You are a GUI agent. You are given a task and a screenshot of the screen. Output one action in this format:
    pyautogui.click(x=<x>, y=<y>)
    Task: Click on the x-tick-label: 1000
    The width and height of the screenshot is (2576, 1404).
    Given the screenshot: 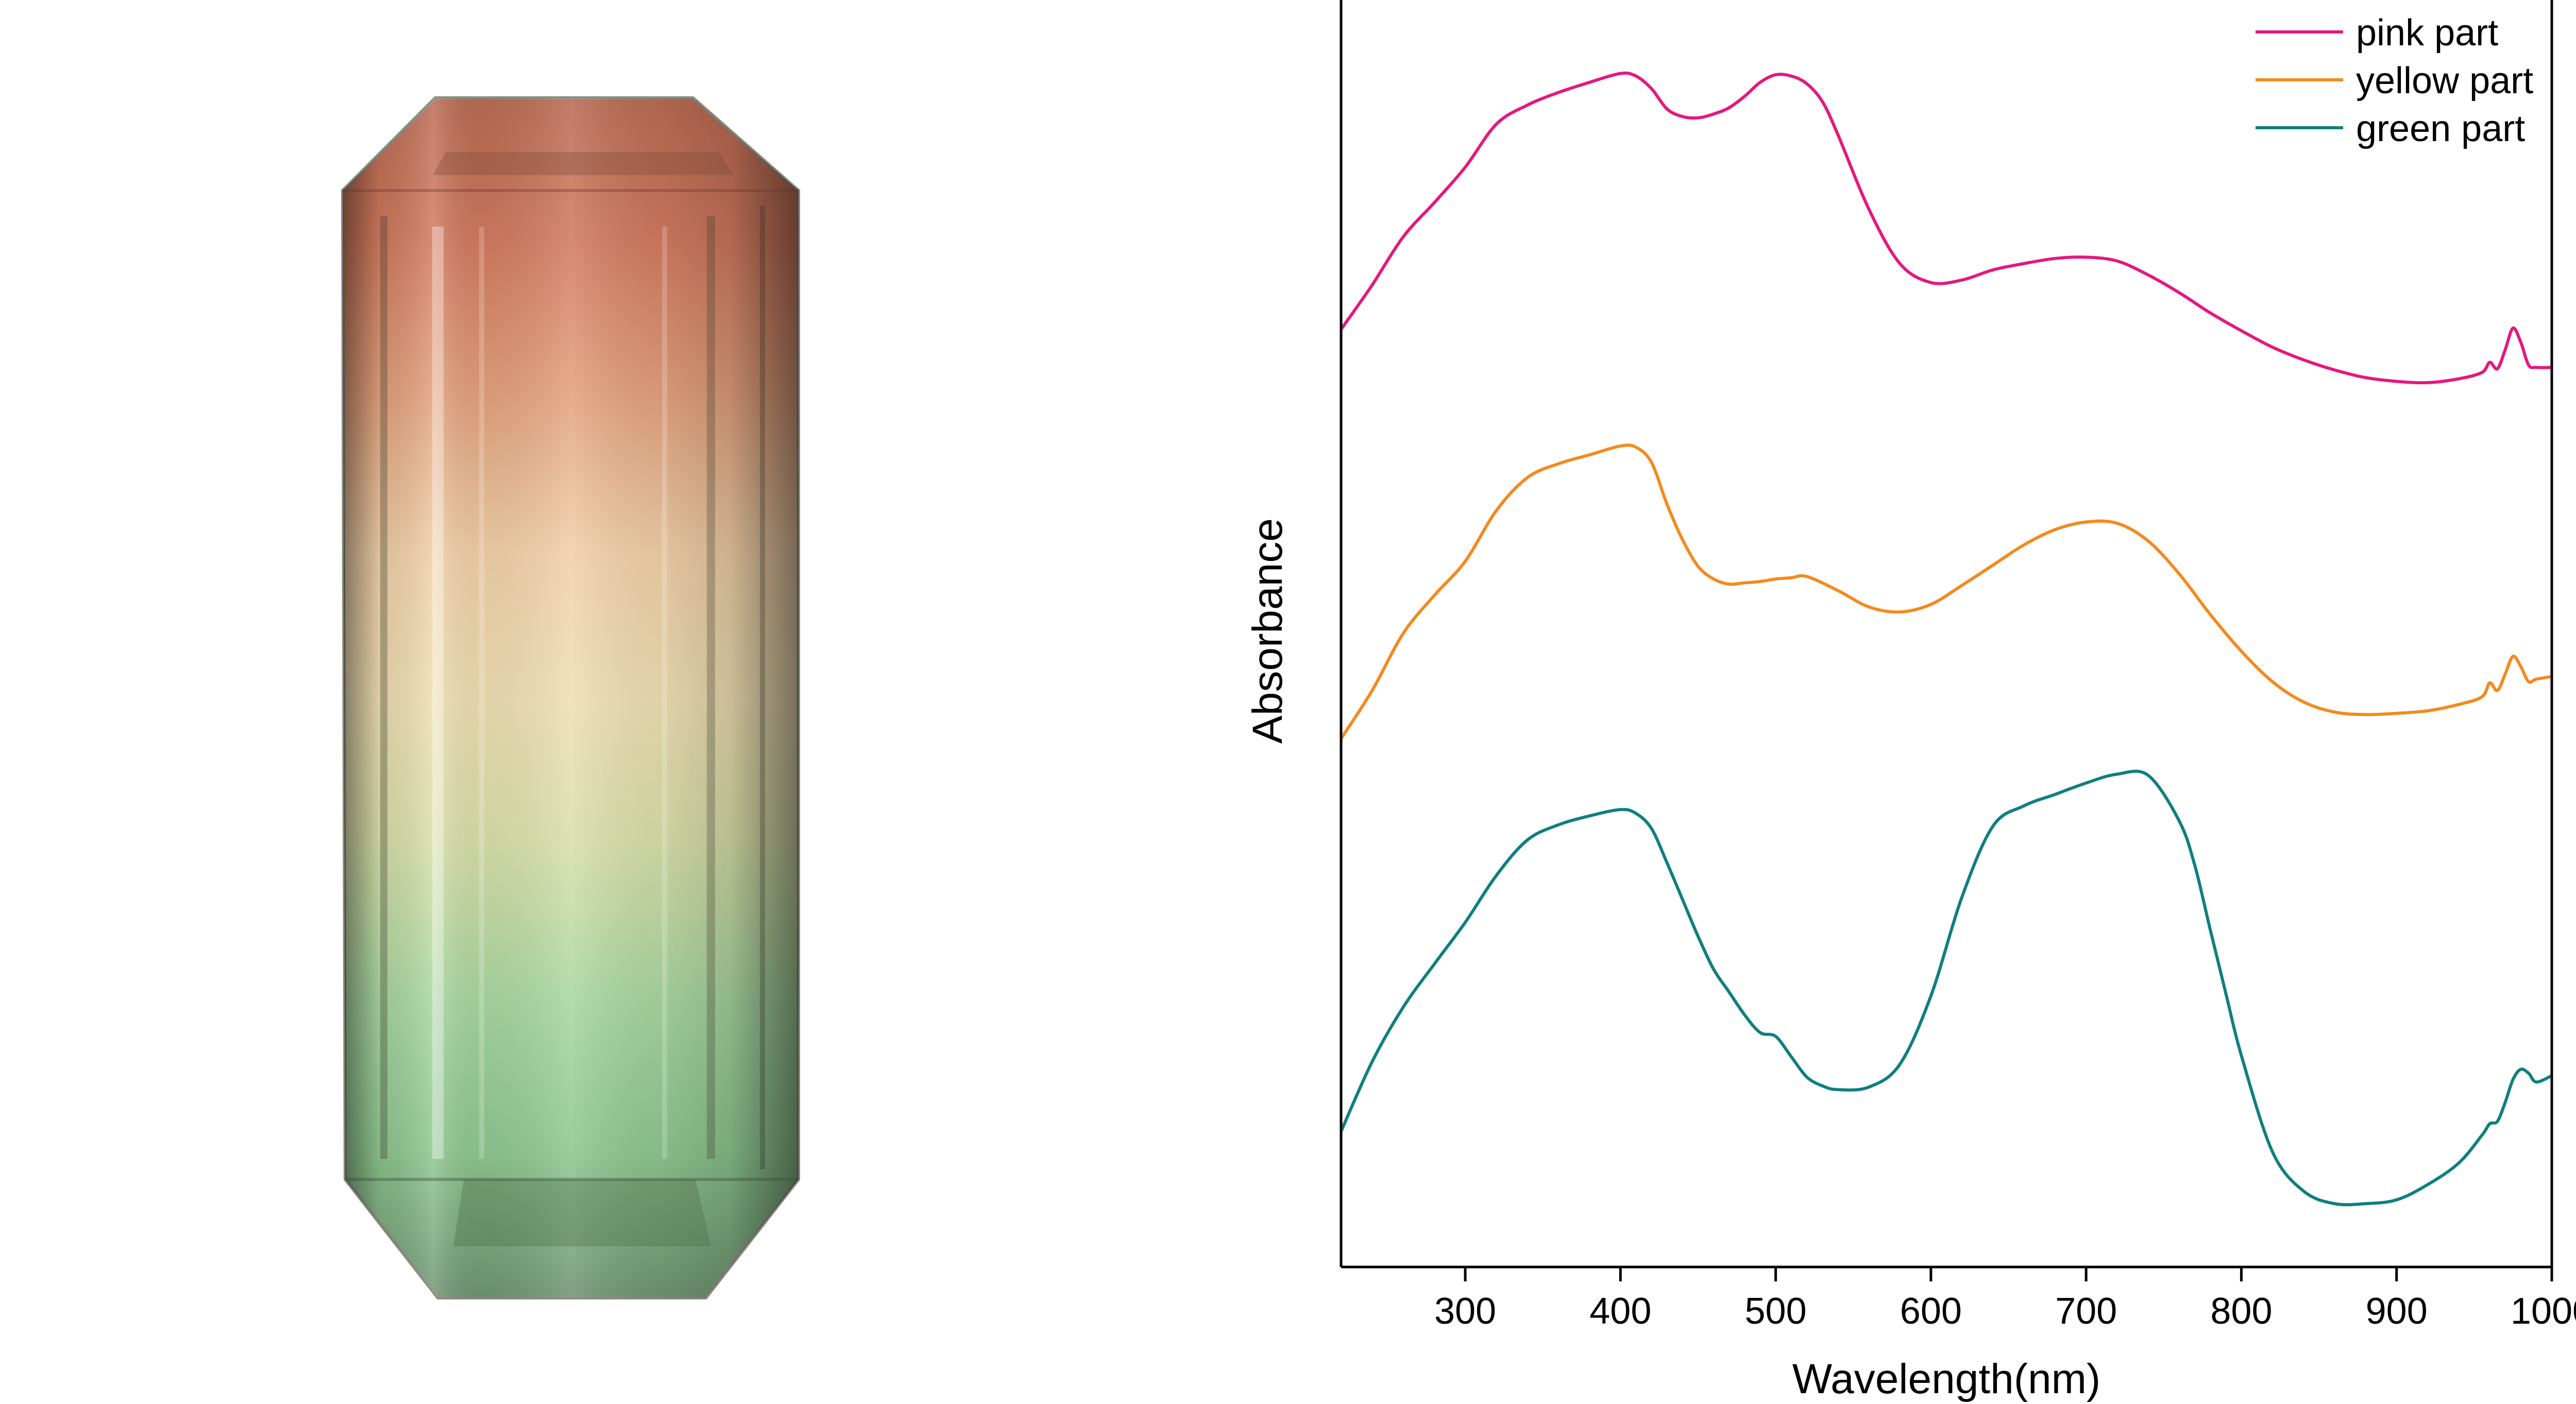 What is the action you would take?
    pyautogui.click(x=2543, y=1312)
    